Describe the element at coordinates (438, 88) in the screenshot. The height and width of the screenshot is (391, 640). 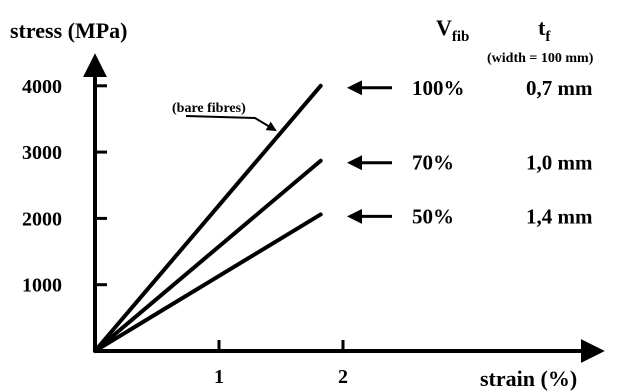
I see `row-vfib-value: 100%` at that location.